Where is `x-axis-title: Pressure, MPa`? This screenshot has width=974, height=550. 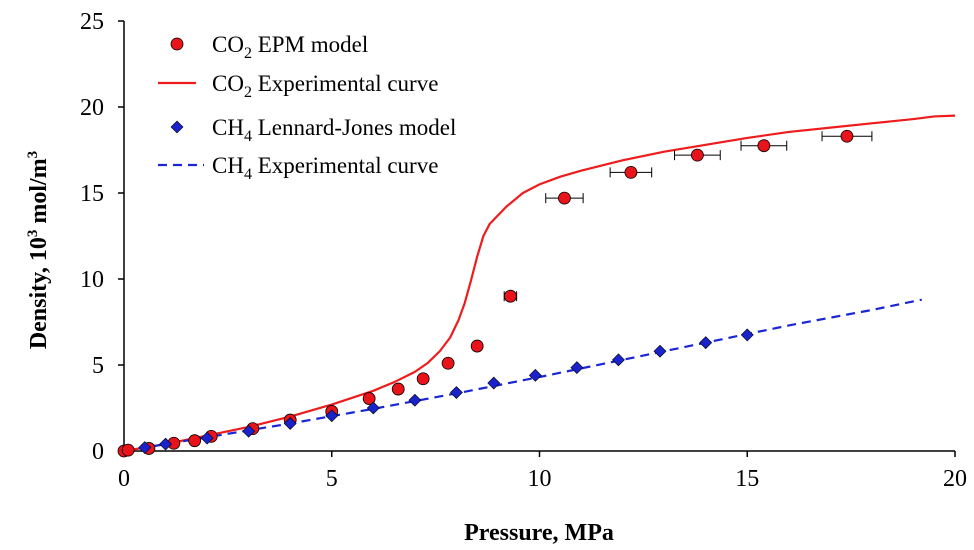
x-axis-title: Pressure, MPa is located at coordinates (539, 533).